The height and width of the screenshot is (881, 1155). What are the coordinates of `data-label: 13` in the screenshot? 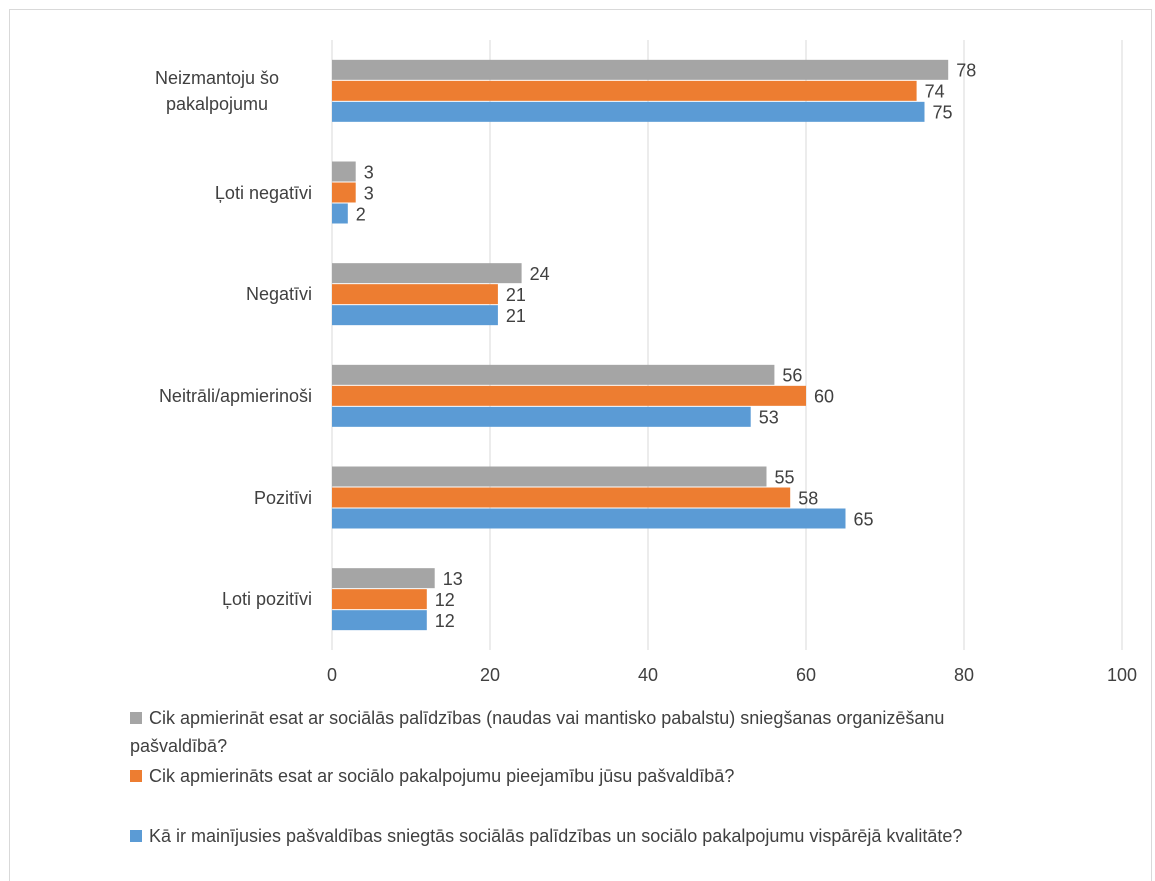 It's located at (453, 579).